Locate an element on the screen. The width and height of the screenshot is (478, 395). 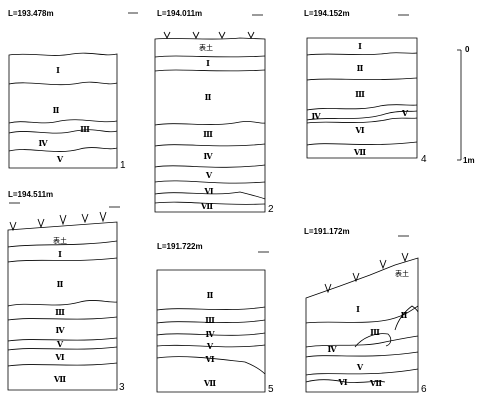
section-number-2: 2 is located at coordinates (271, 209).